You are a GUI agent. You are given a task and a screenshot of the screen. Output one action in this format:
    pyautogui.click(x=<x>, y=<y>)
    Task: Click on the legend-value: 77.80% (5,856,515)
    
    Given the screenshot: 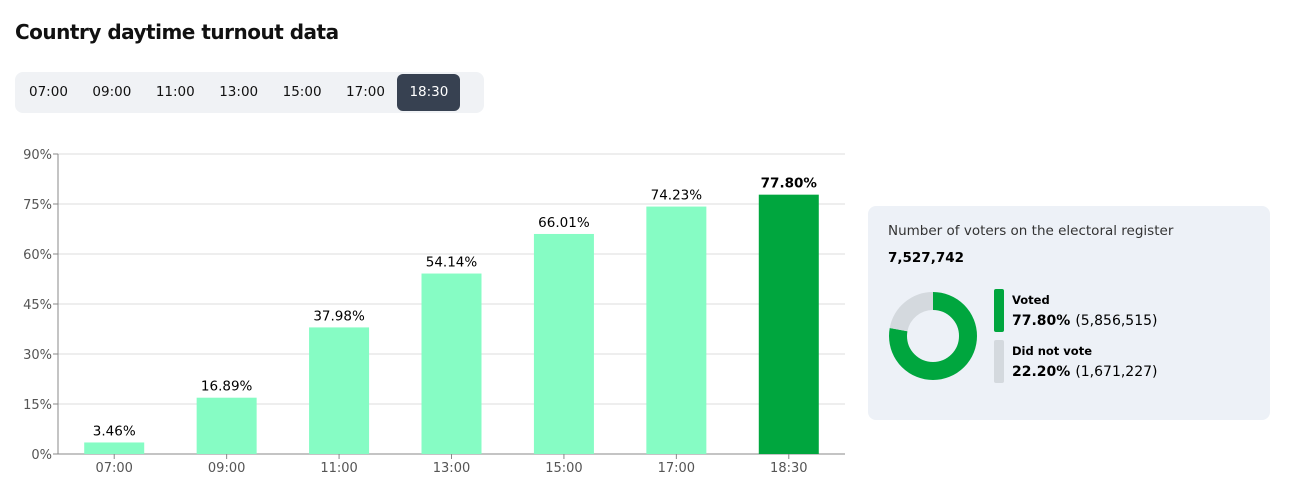 What is the action you would take?
    pyautogui.click(x=1085, y=321)
    